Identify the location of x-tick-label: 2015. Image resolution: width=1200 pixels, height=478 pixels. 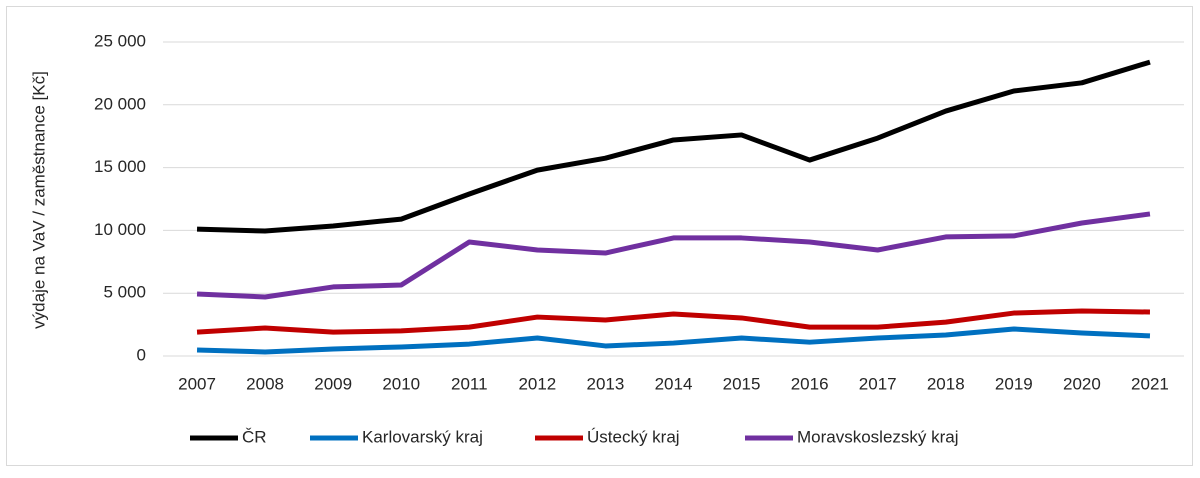
(742, 383).